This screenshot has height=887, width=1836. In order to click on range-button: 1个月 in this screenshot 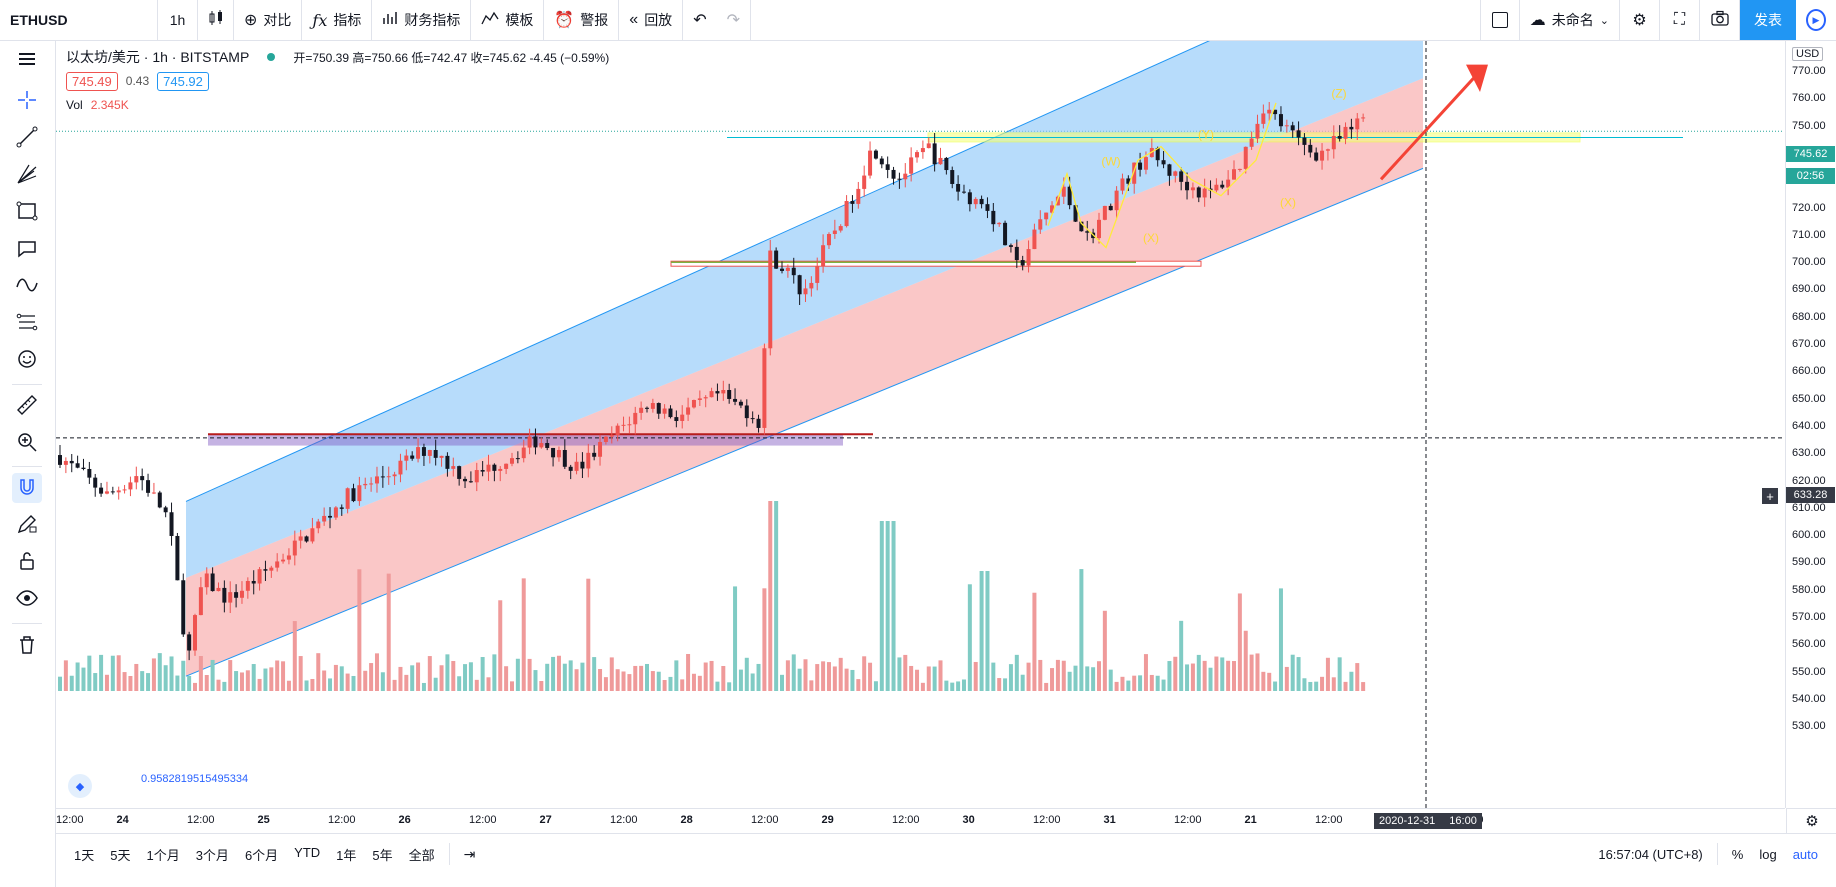, I will do `click(163, 855)`.